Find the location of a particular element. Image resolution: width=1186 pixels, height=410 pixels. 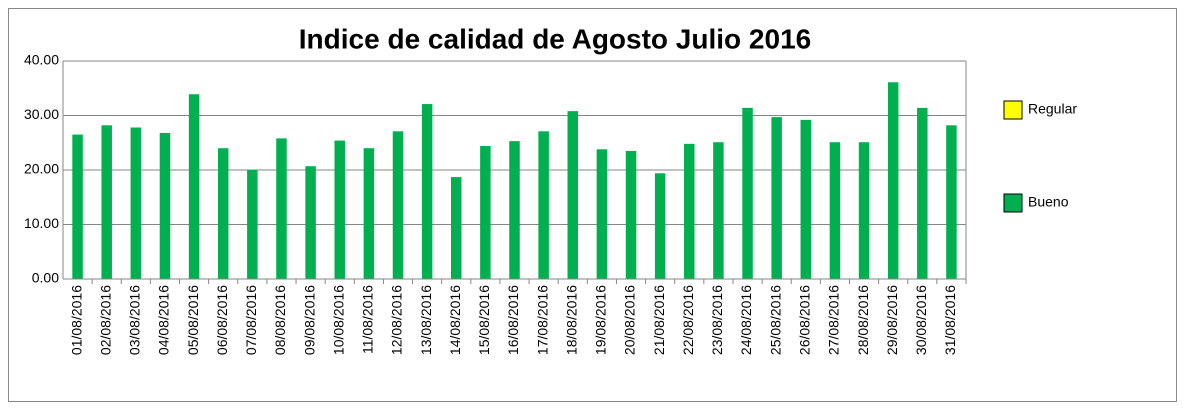

x-tick-label: 07/08/2016 is located at coordinates (251, 320).